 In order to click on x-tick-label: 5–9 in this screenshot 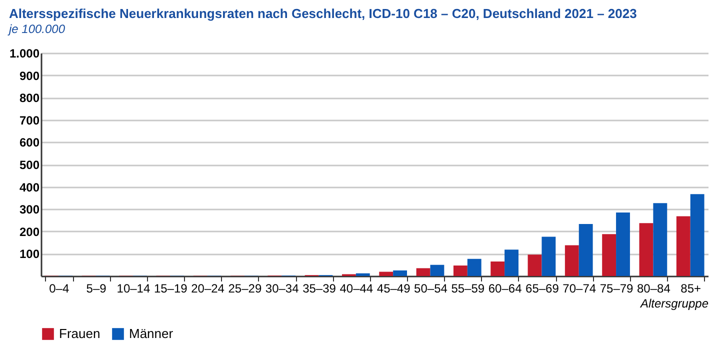, I will do `click(96, 289)`.